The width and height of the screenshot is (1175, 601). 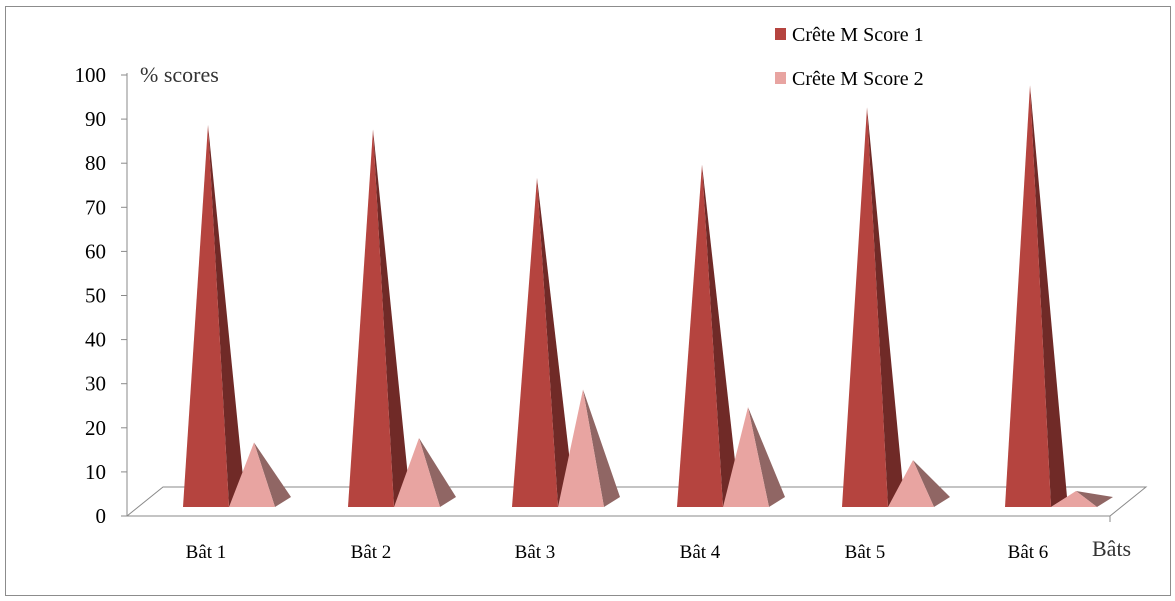 What do you see at coordinates (101, 516) in the screenshot?
I see `y-tick-label: 0` at bounding box center [101, 516].